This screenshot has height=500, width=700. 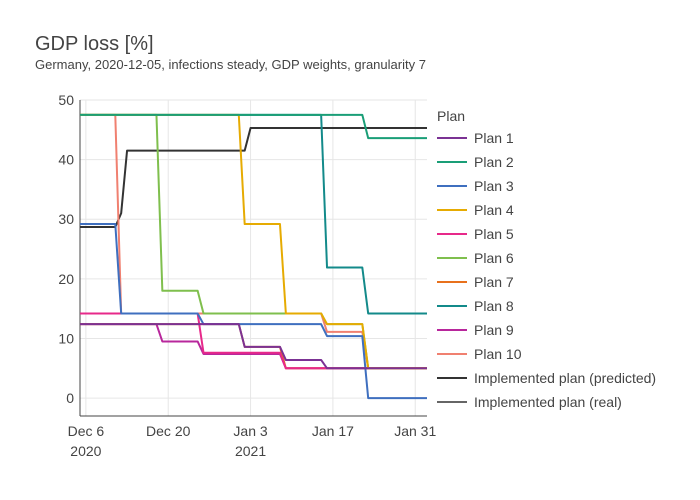 What do you see at coordinates (494, 162) in the screenshot?
I see `legend-entry: Plan 2` at bounding box center [494, 162].